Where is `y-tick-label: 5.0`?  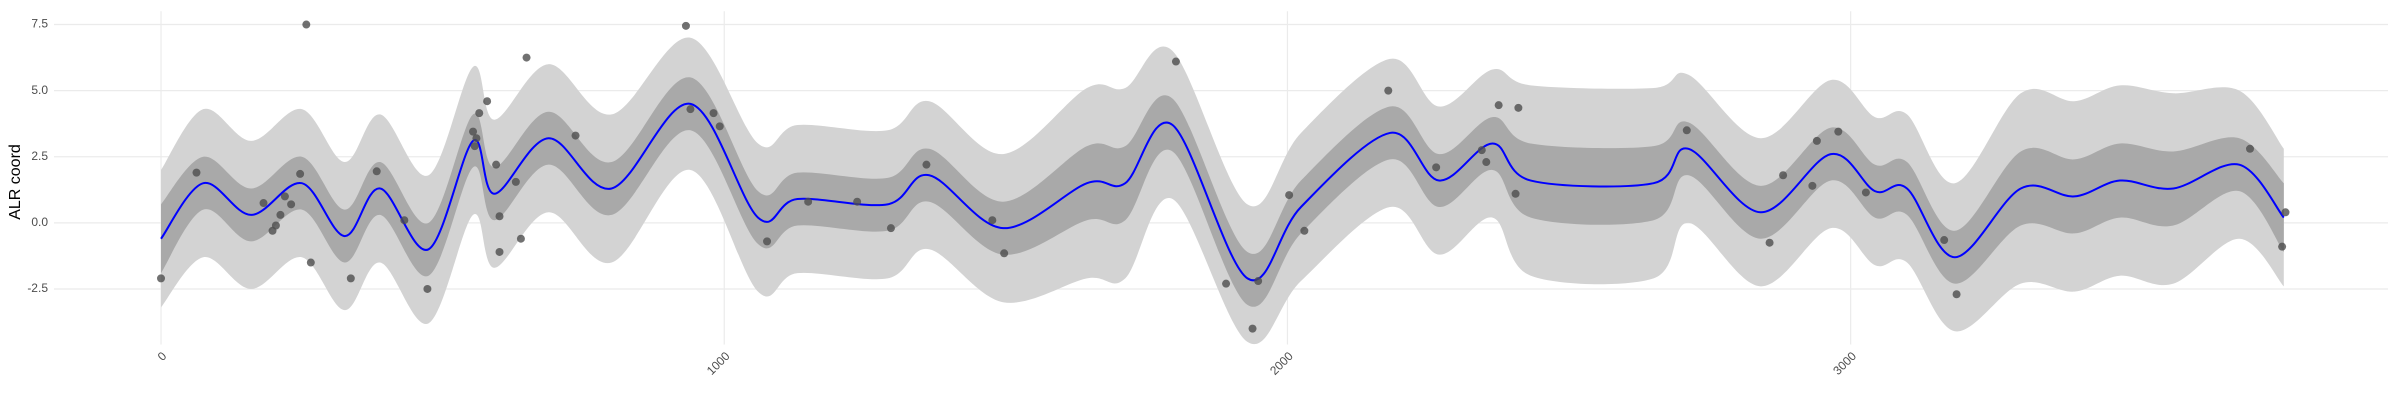
y-tick-label: 5.0 is located at coordinates (39, 90).